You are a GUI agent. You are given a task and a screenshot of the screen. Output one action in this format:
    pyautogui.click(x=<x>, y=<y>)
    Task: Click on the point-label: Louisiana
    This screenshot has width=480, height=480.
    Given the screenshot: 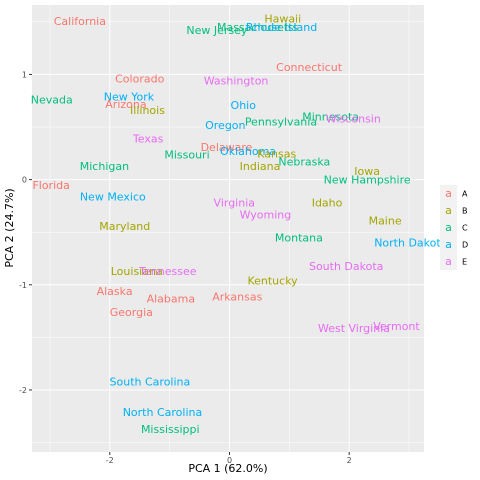 What is the action you would take?
    pyautogui.click(x=137, y=271)
    